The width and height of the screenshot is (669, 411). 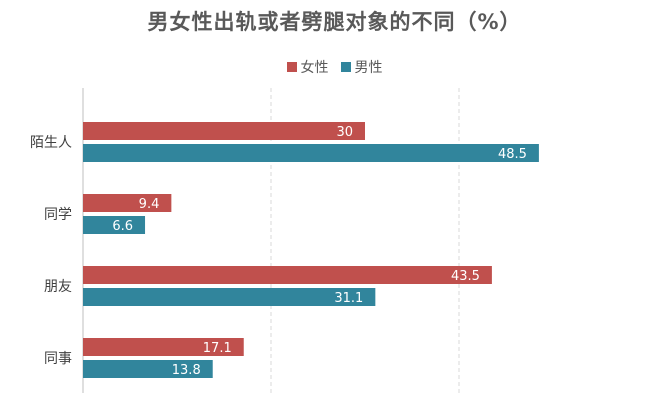 I want to click on legend-item-series-1: 男性, so click(x=361, y=67).